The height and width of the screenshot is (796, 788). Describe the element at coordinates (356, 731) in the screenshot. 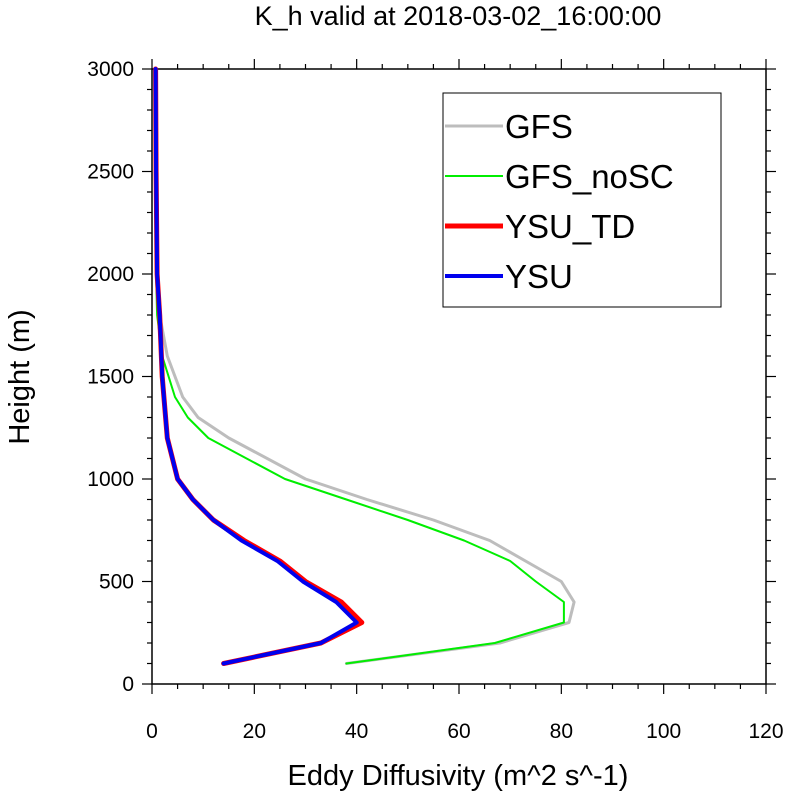

I see `x-tick-label: 40` at that location.